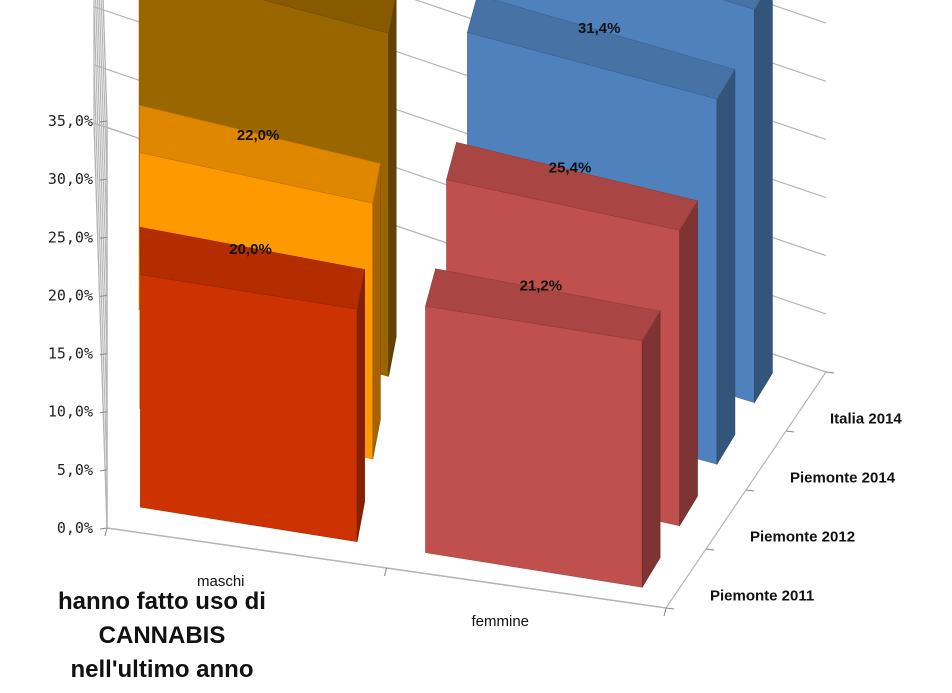 This screenshot has width=952, height=693. I want to click on y-tick-label: 20,0%, so click(70, 295).